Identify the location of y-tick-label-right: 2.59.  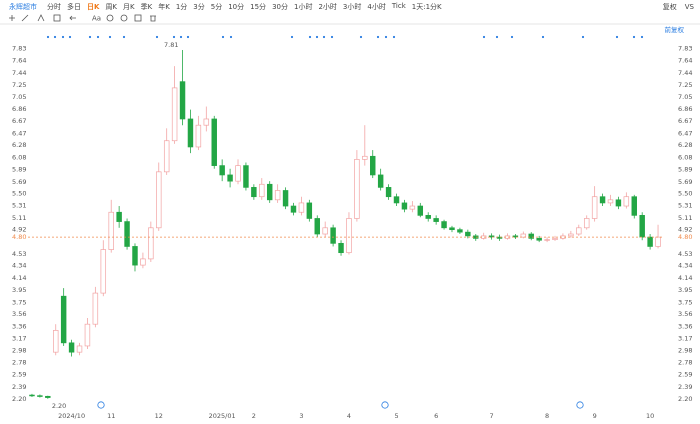
(685, 375).